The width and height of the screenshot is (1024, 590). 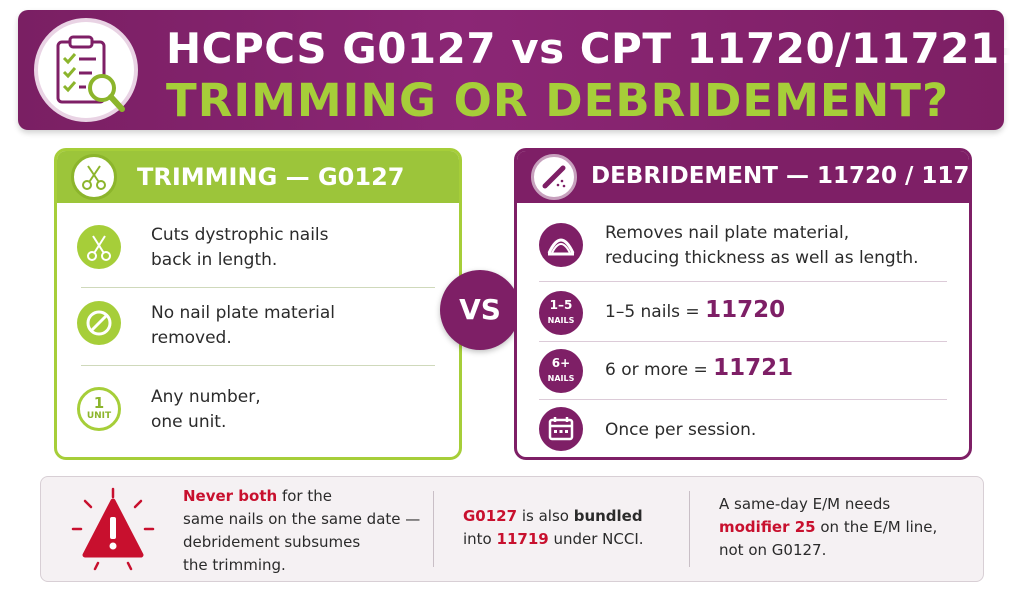 I want to click on modifier-25-emphasis: modifier 25, so click(x=767, y=527).